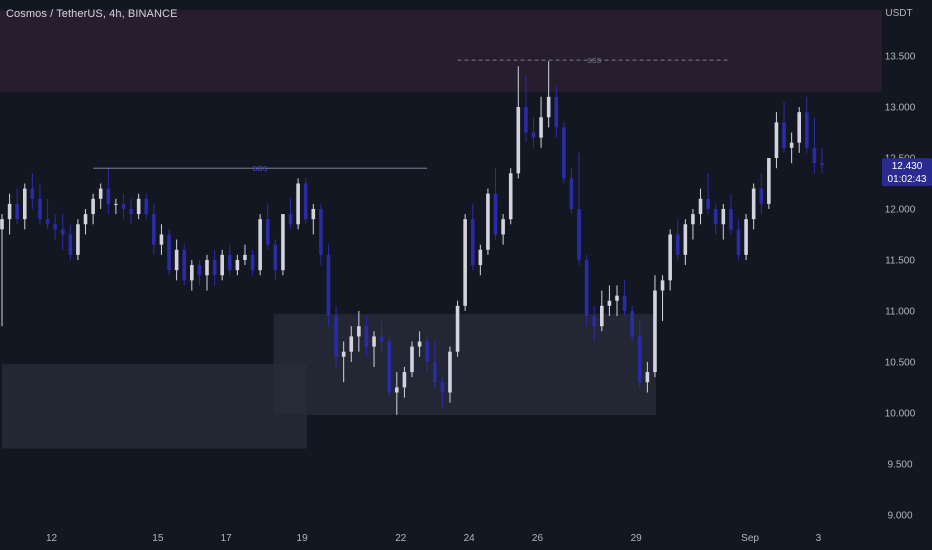 The image size is (932, 550). Describe the element at coordinates (260, 169) in the screenshot. I see `annotation-label-bos: BOS` at that location.